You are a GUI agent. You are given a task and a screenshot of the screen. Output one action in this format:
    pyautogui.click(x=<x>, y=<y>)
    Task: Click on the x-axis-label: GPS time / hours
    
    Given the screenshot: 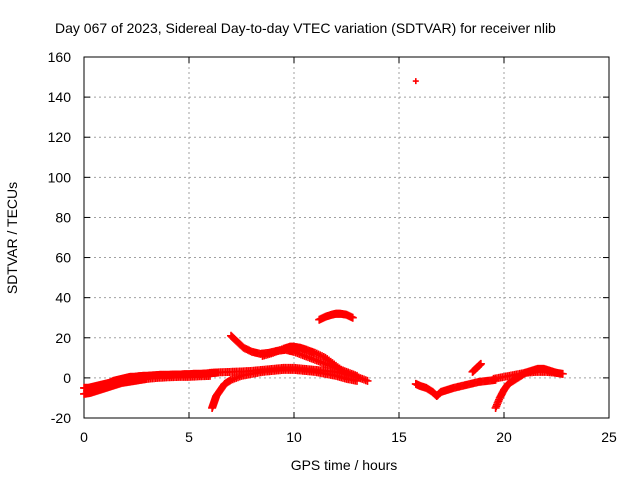 What is the action you would take?
    pyautogui.click(x=344, y=465)
    